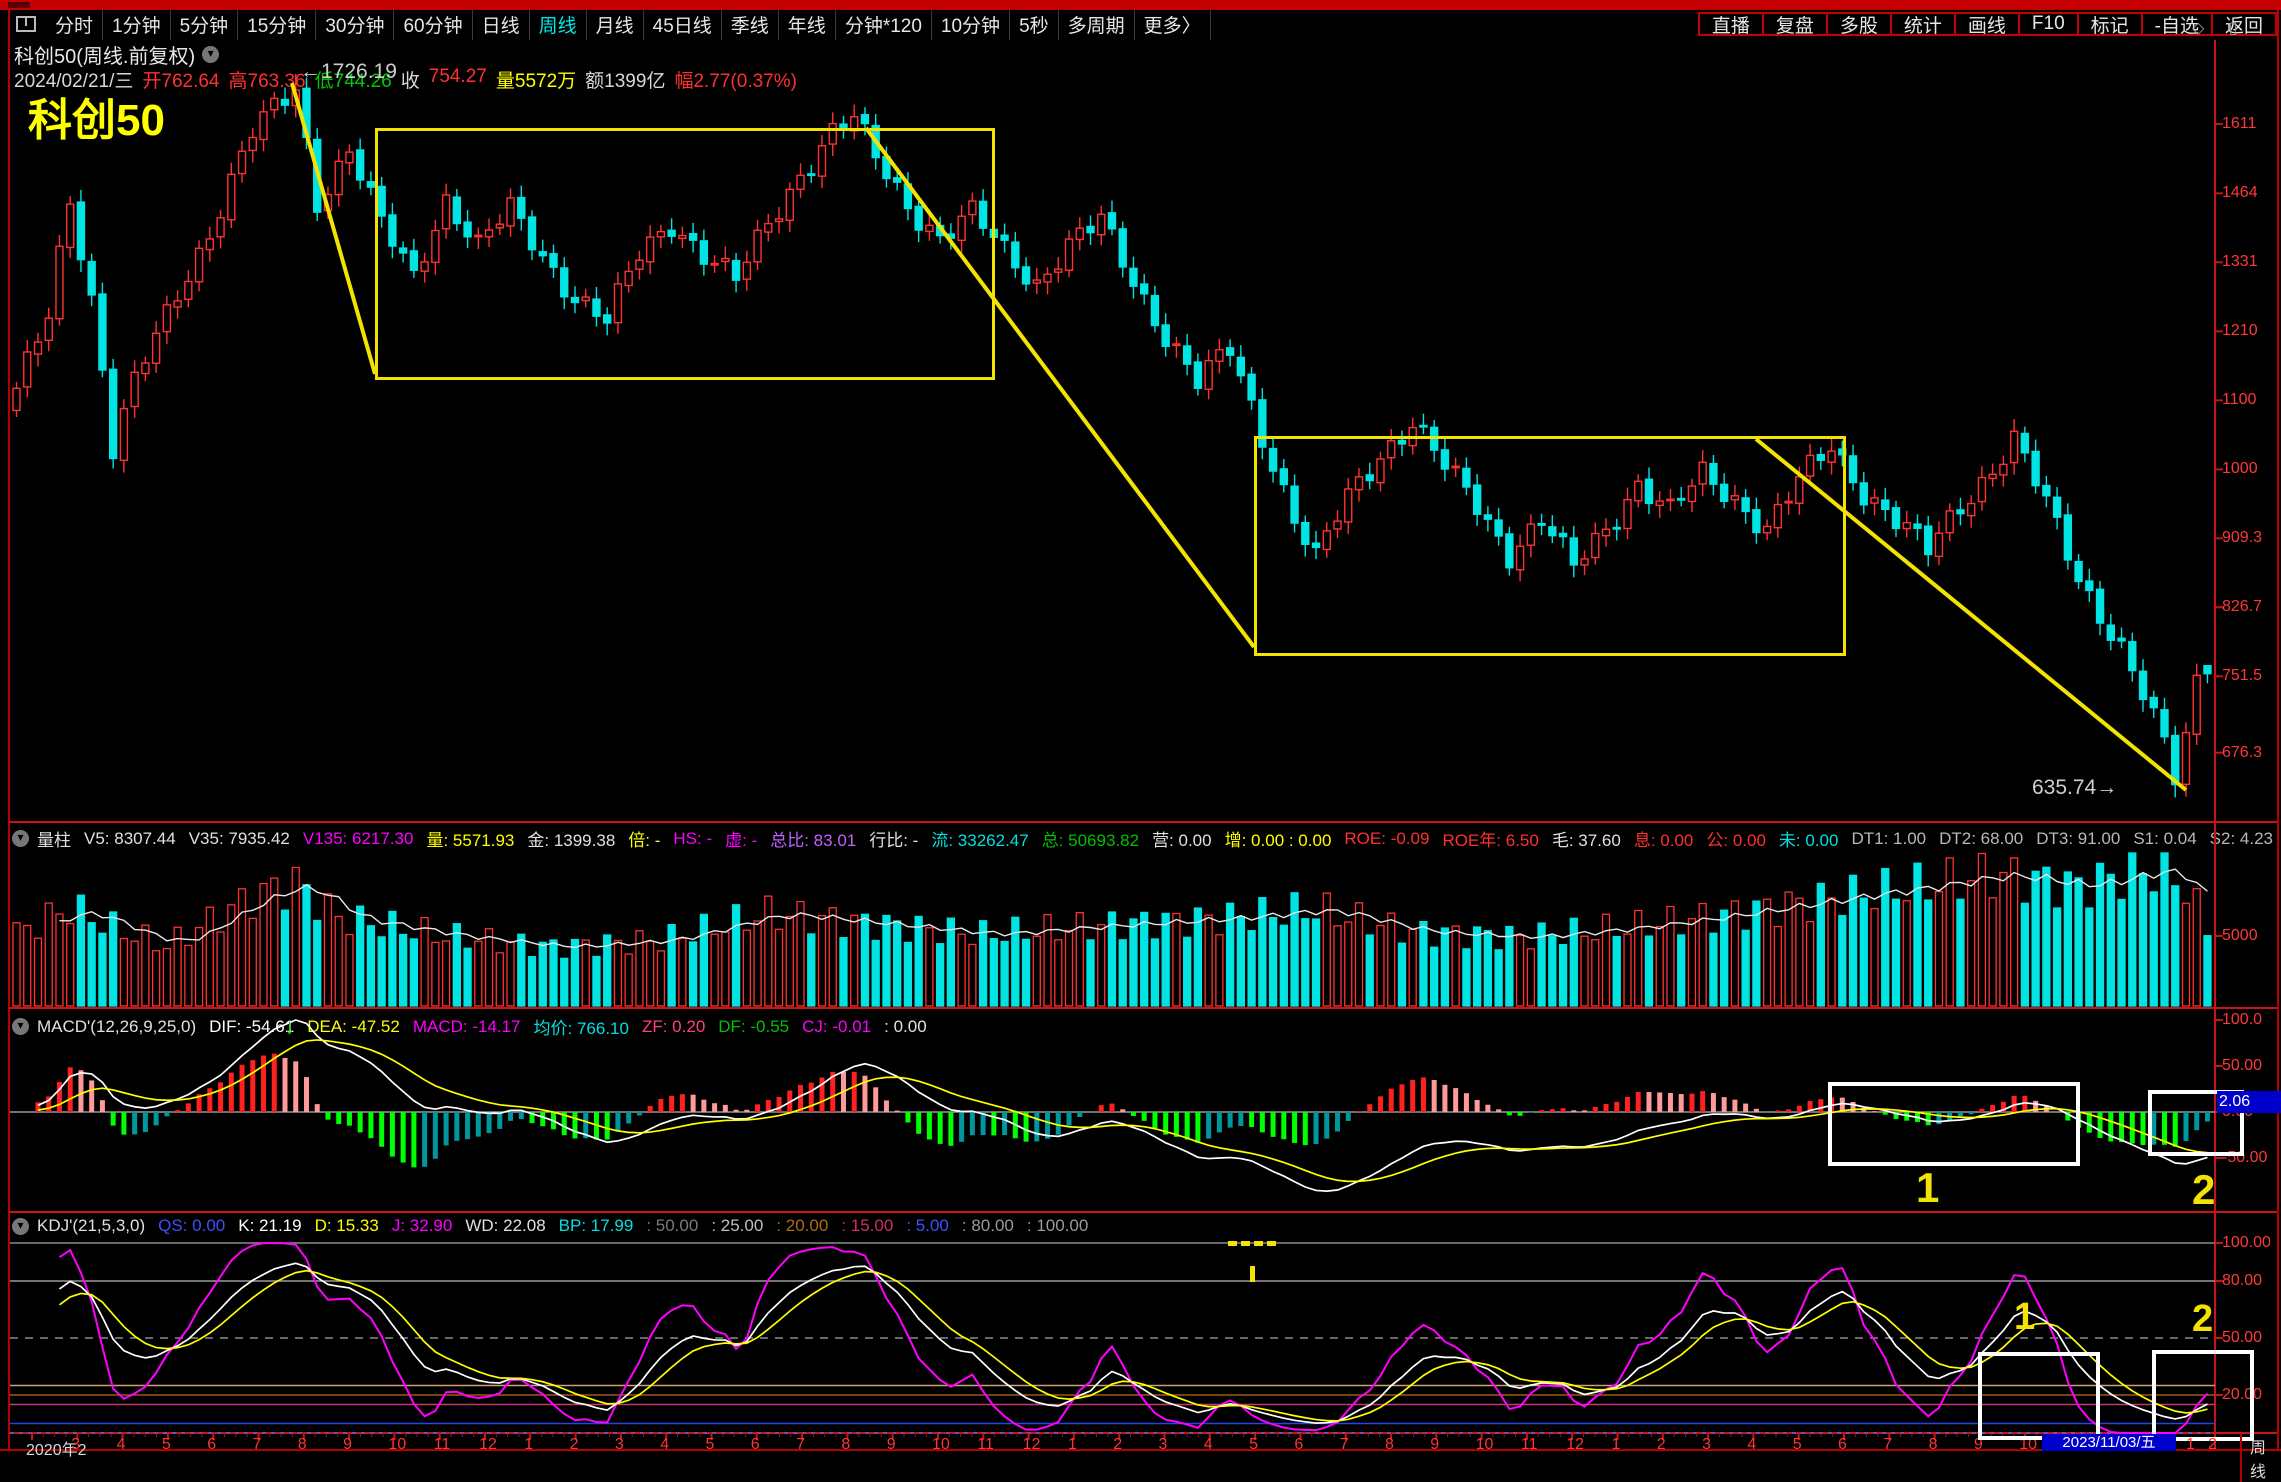 The height and width of the screenshot is (1482, 2281). Describe the element at coordinates (1299, 1444) in the screenshot. I see `time-axis-month: 6` at that location.